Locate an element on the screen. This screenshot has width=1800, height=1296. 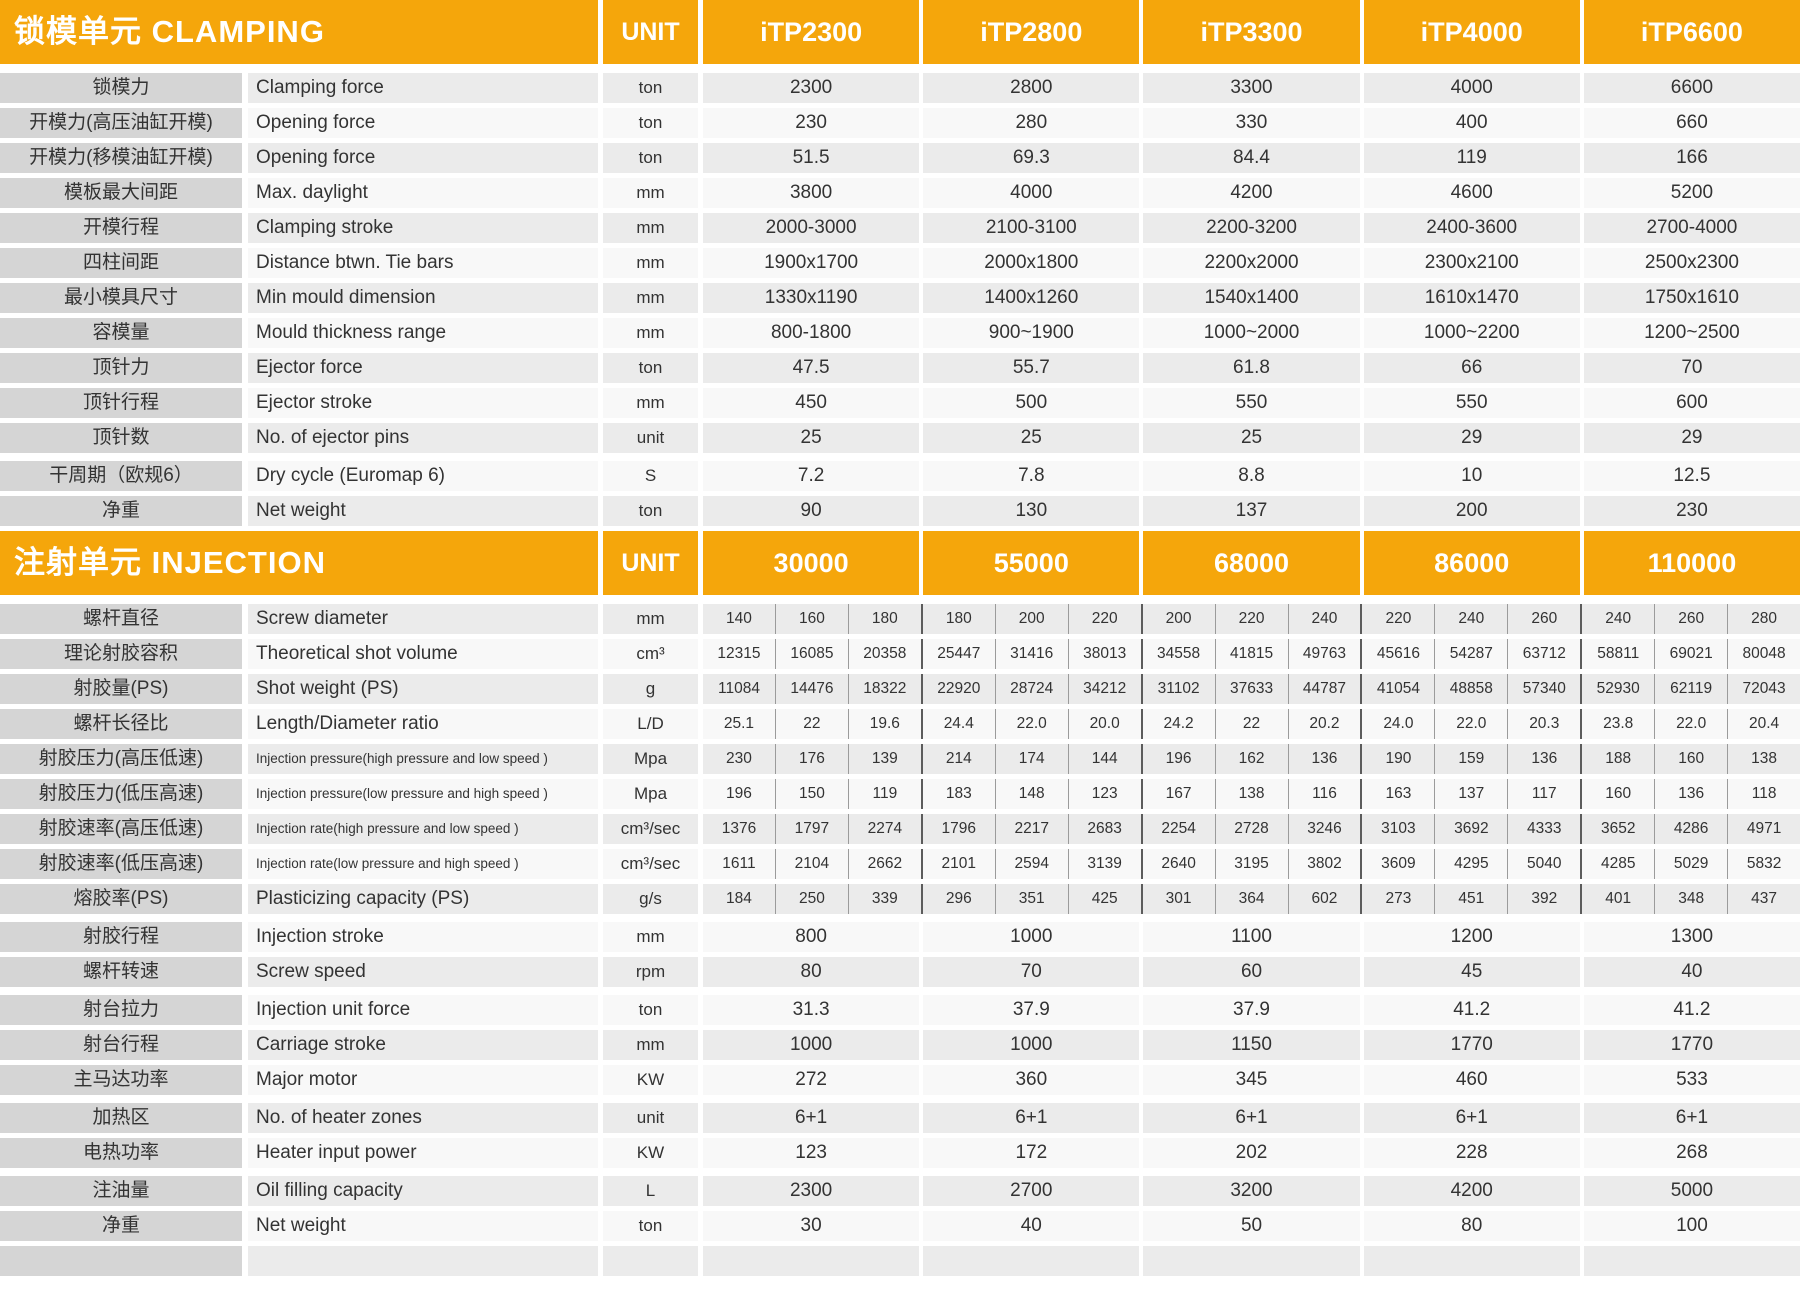
row-label-en: Heater input power is located at coordinates (423, 1153).